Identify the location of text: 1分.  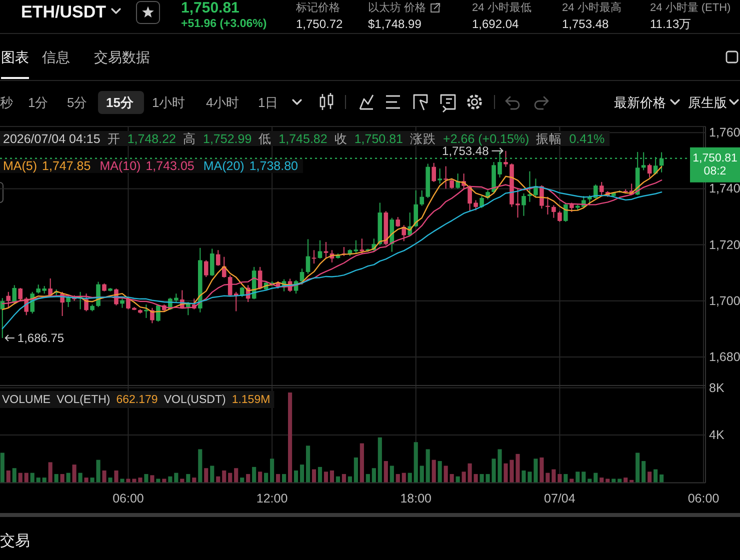
(38, 102).